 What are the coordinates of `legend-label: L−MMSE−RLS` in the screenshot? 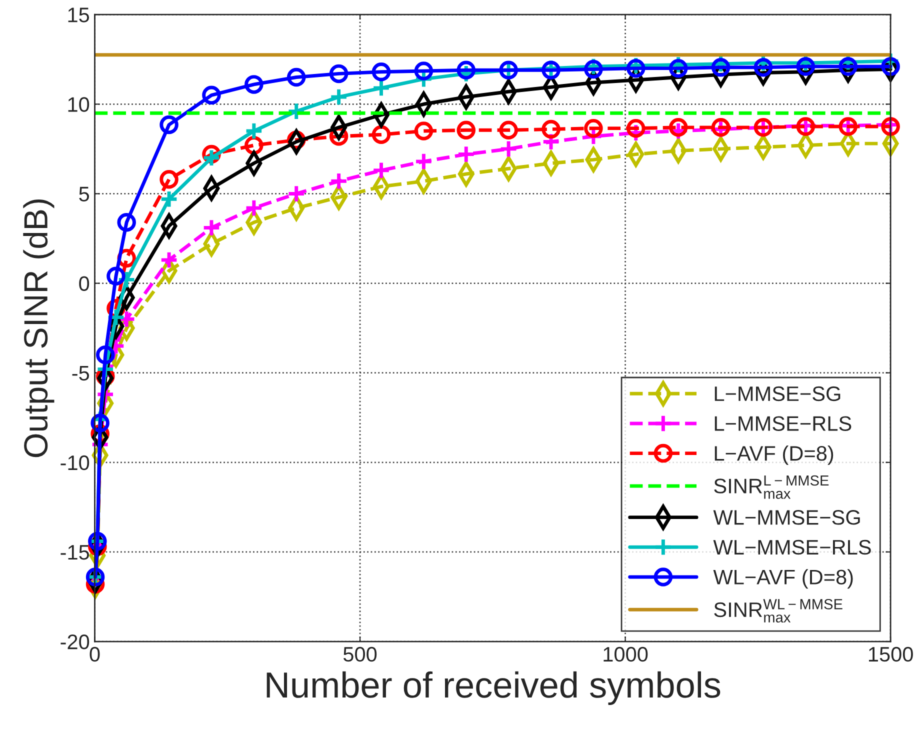 It's located at (783, 423).